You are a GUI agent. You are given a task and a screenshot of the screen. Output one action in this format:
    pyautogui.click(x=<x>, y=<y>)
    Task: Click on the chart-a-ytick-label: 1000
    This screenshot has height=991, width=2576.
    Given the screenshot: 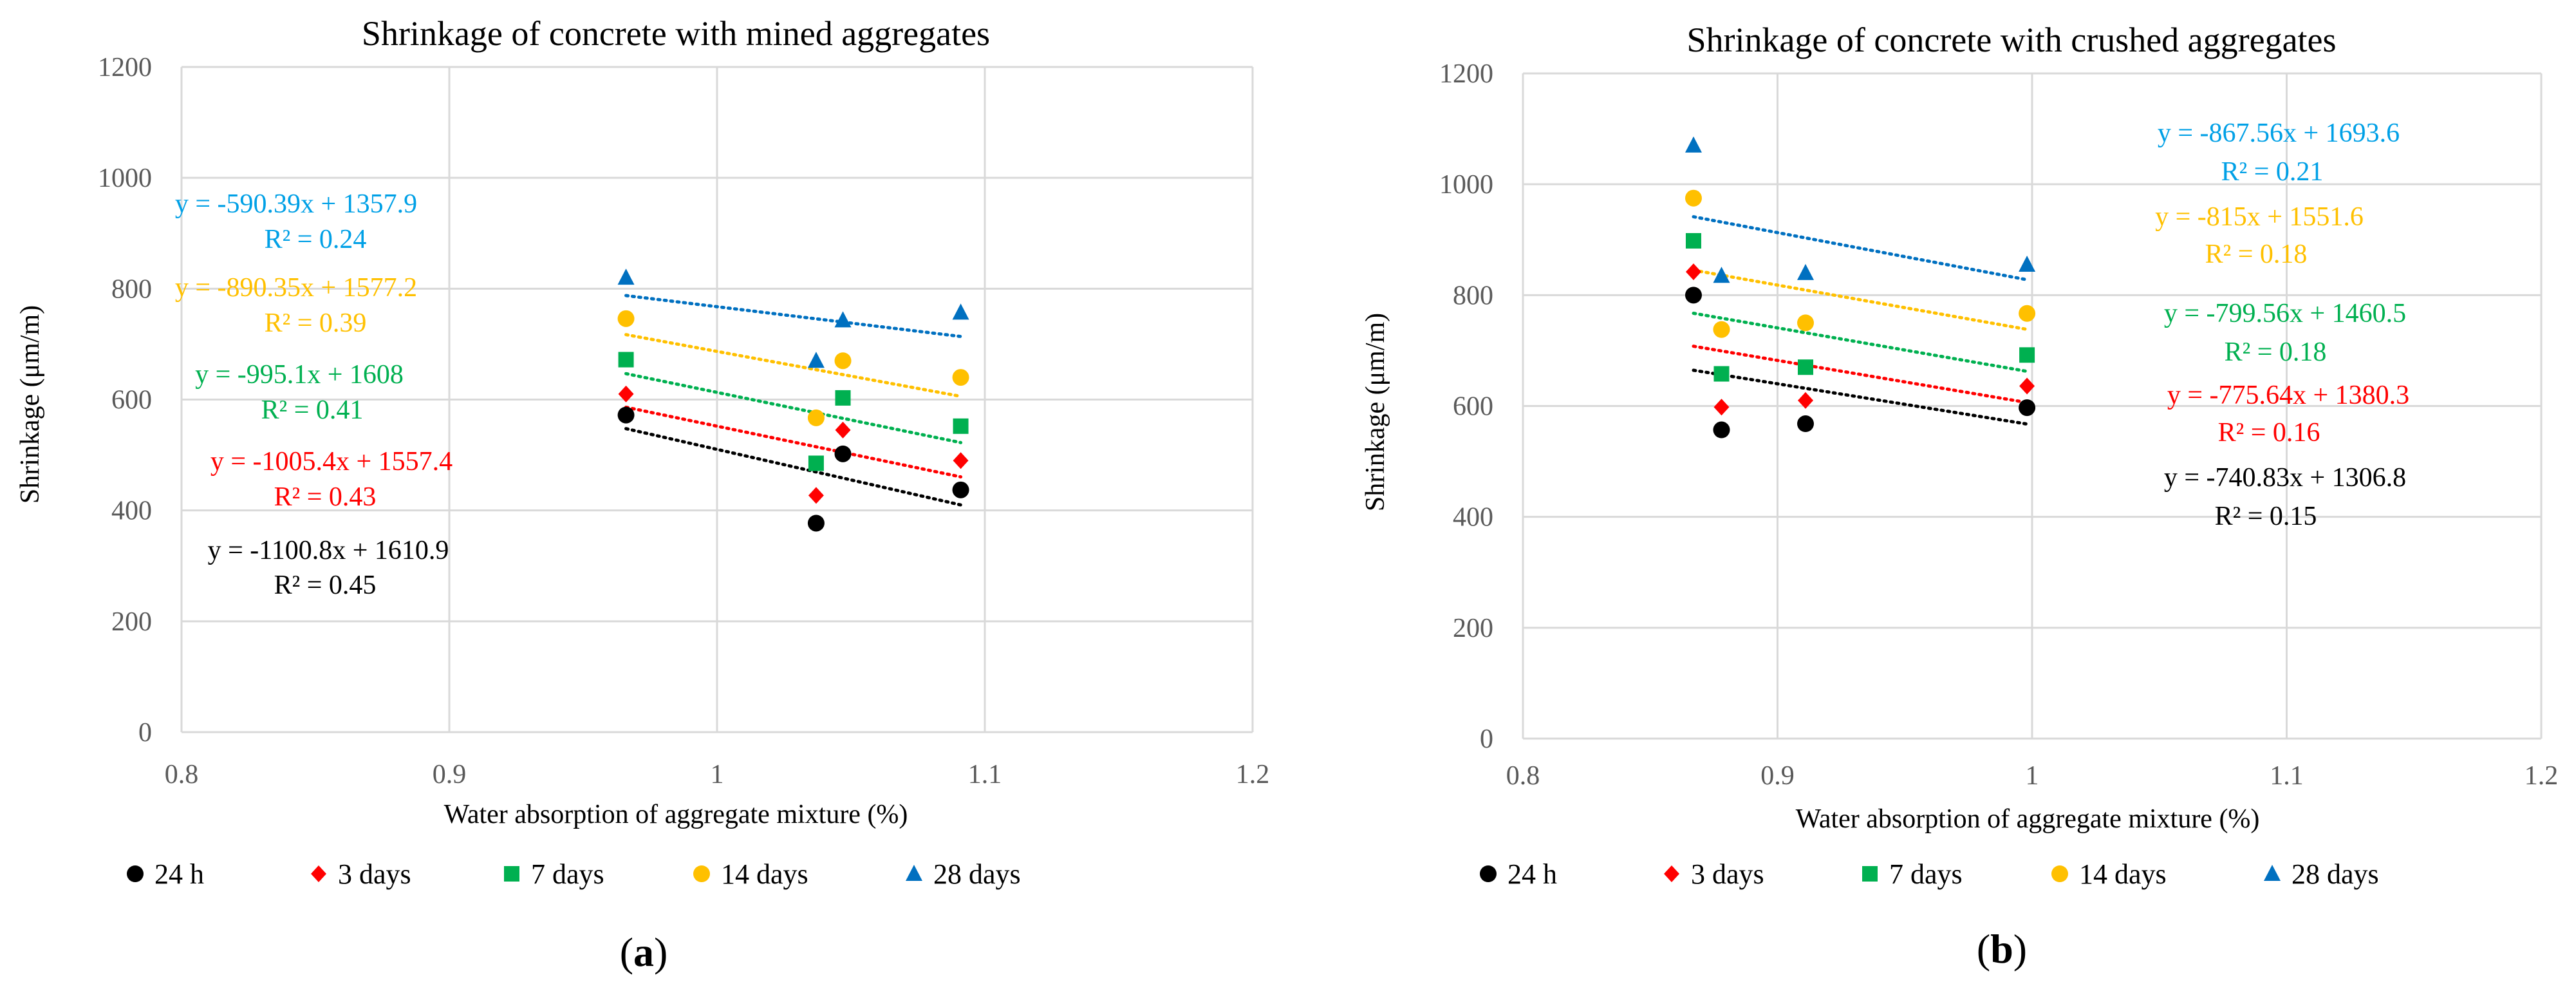 What is the action you would take?
    pyautogui.click(x=125, y=179)
    